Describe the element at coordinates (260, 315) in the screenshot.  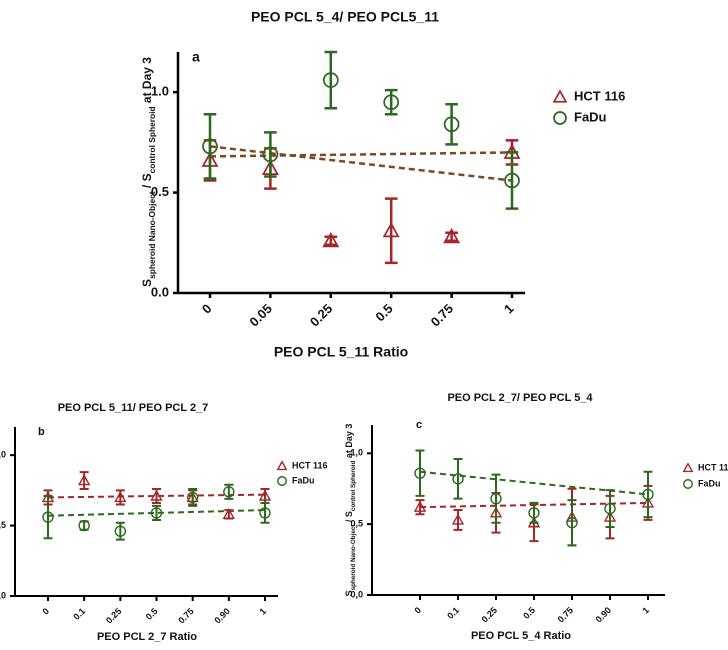
I see `x-tick-label: 0.05` at that location.